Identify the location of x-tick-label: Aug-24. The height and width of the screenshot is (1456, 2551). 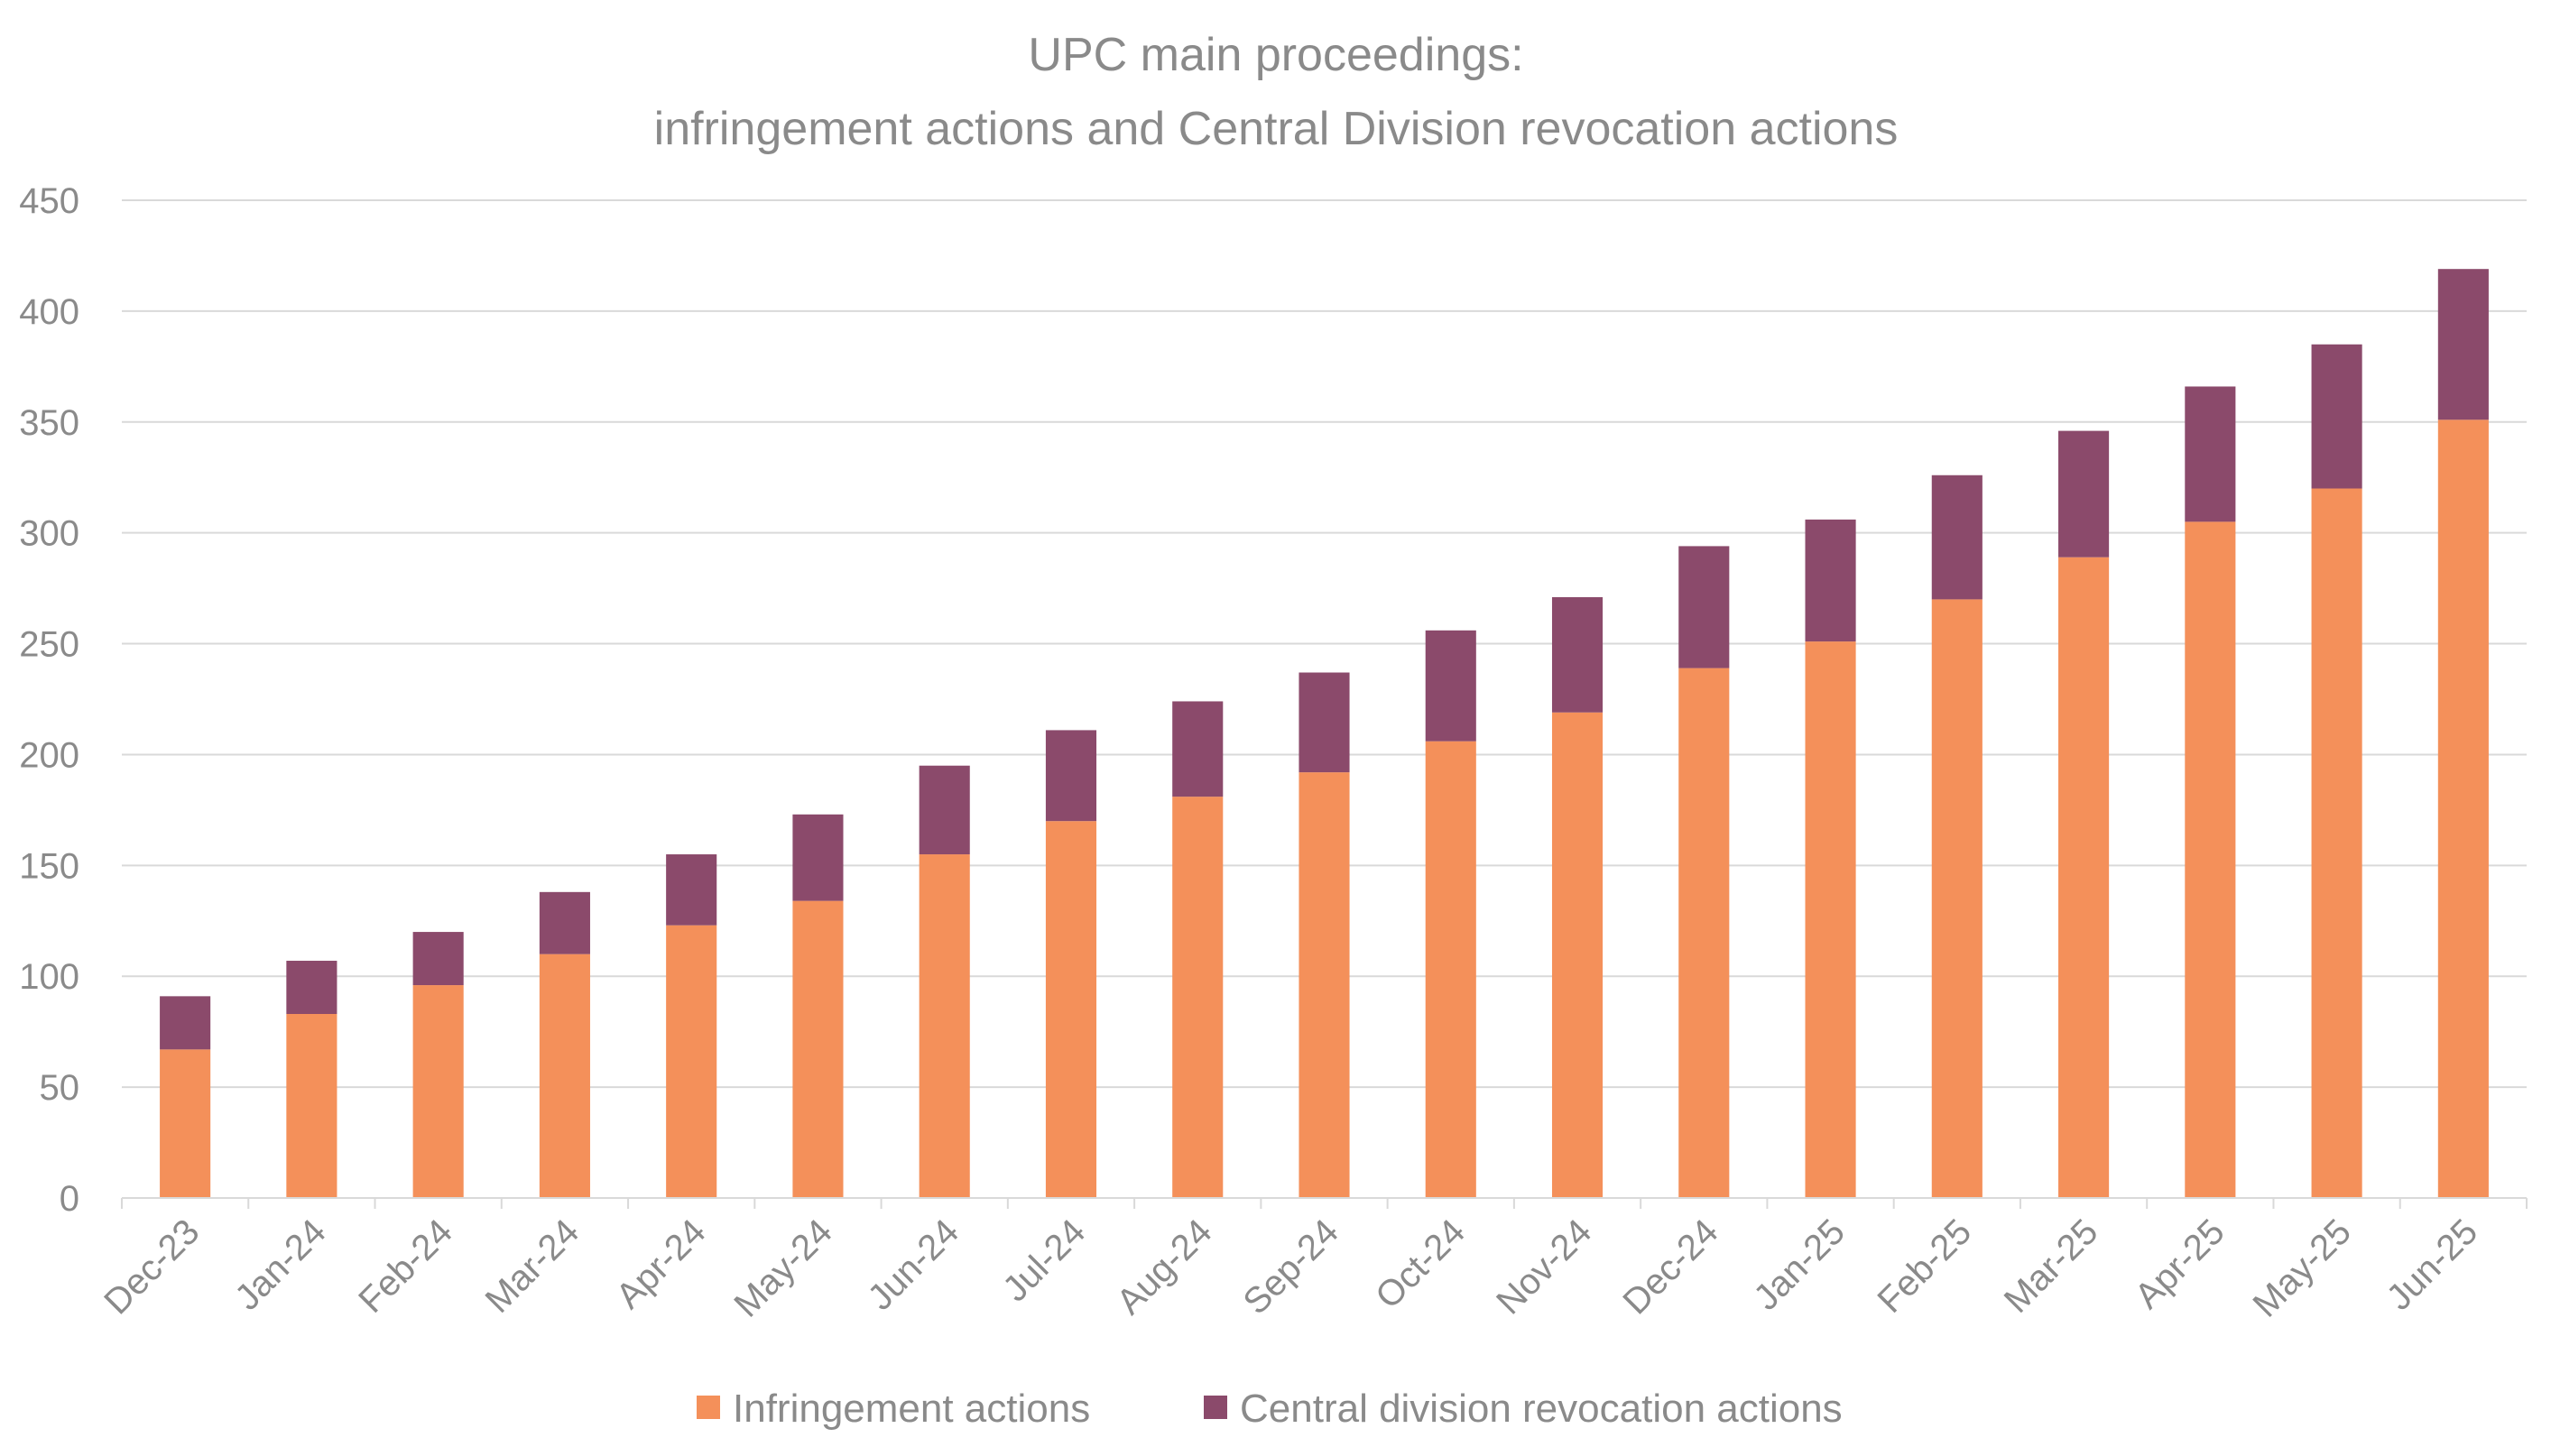
(1164, 1267).